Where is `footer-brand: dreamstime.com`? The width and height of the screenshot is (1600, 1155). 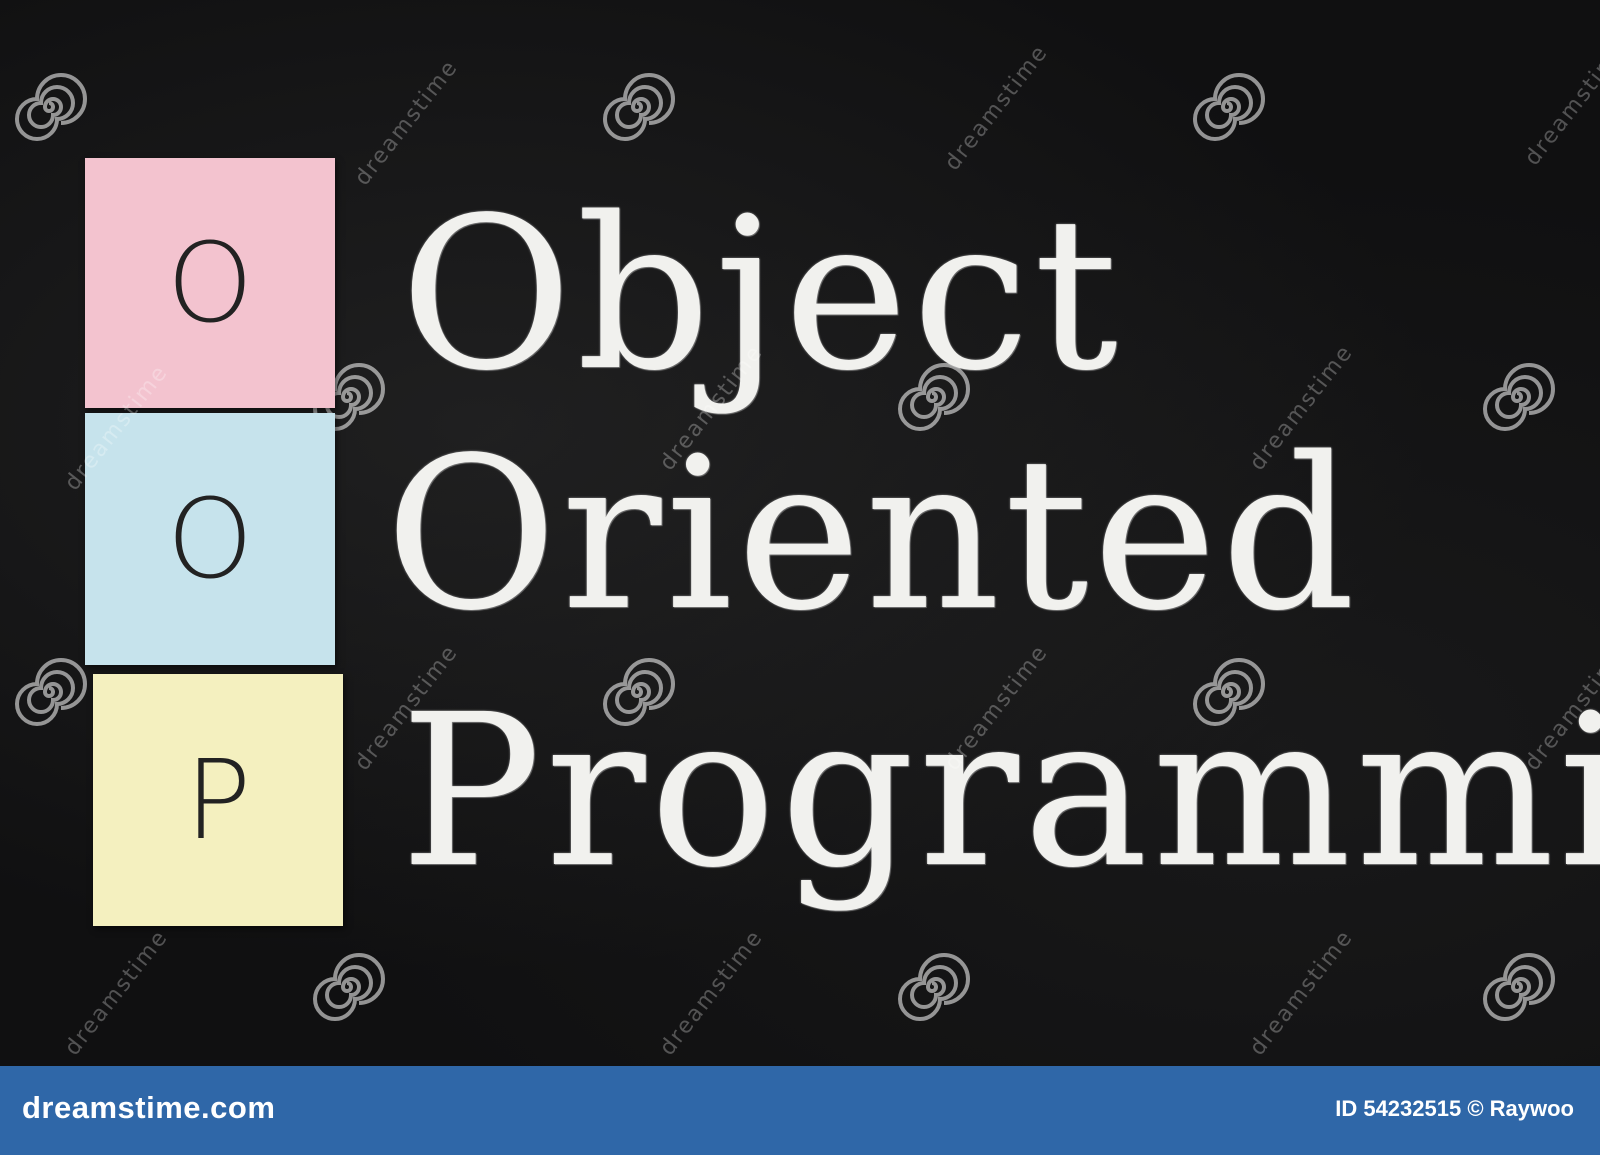 footer-brand: dreamstime.com is located at coordinates (149, 1107).